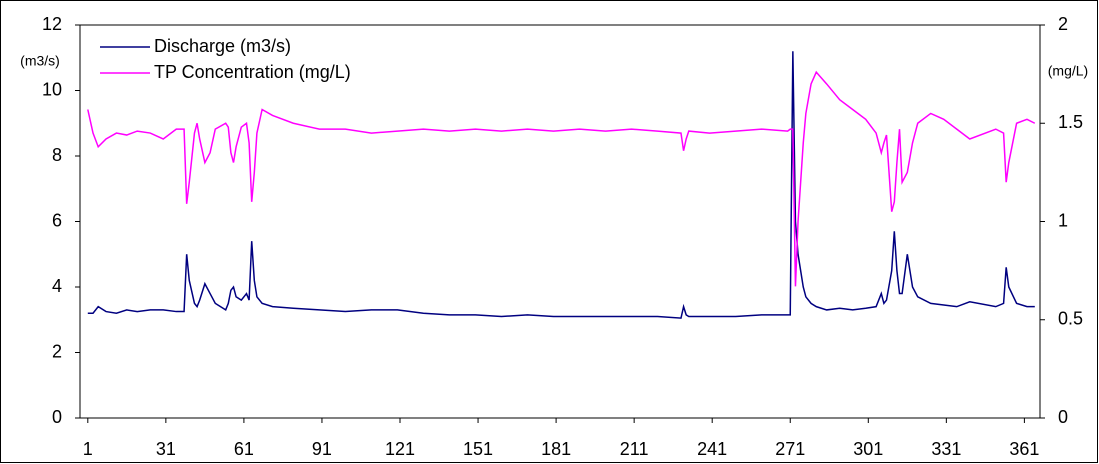 The image size is (1099, 464). I want to click on x-tick-label: 181, so click(556, 449).